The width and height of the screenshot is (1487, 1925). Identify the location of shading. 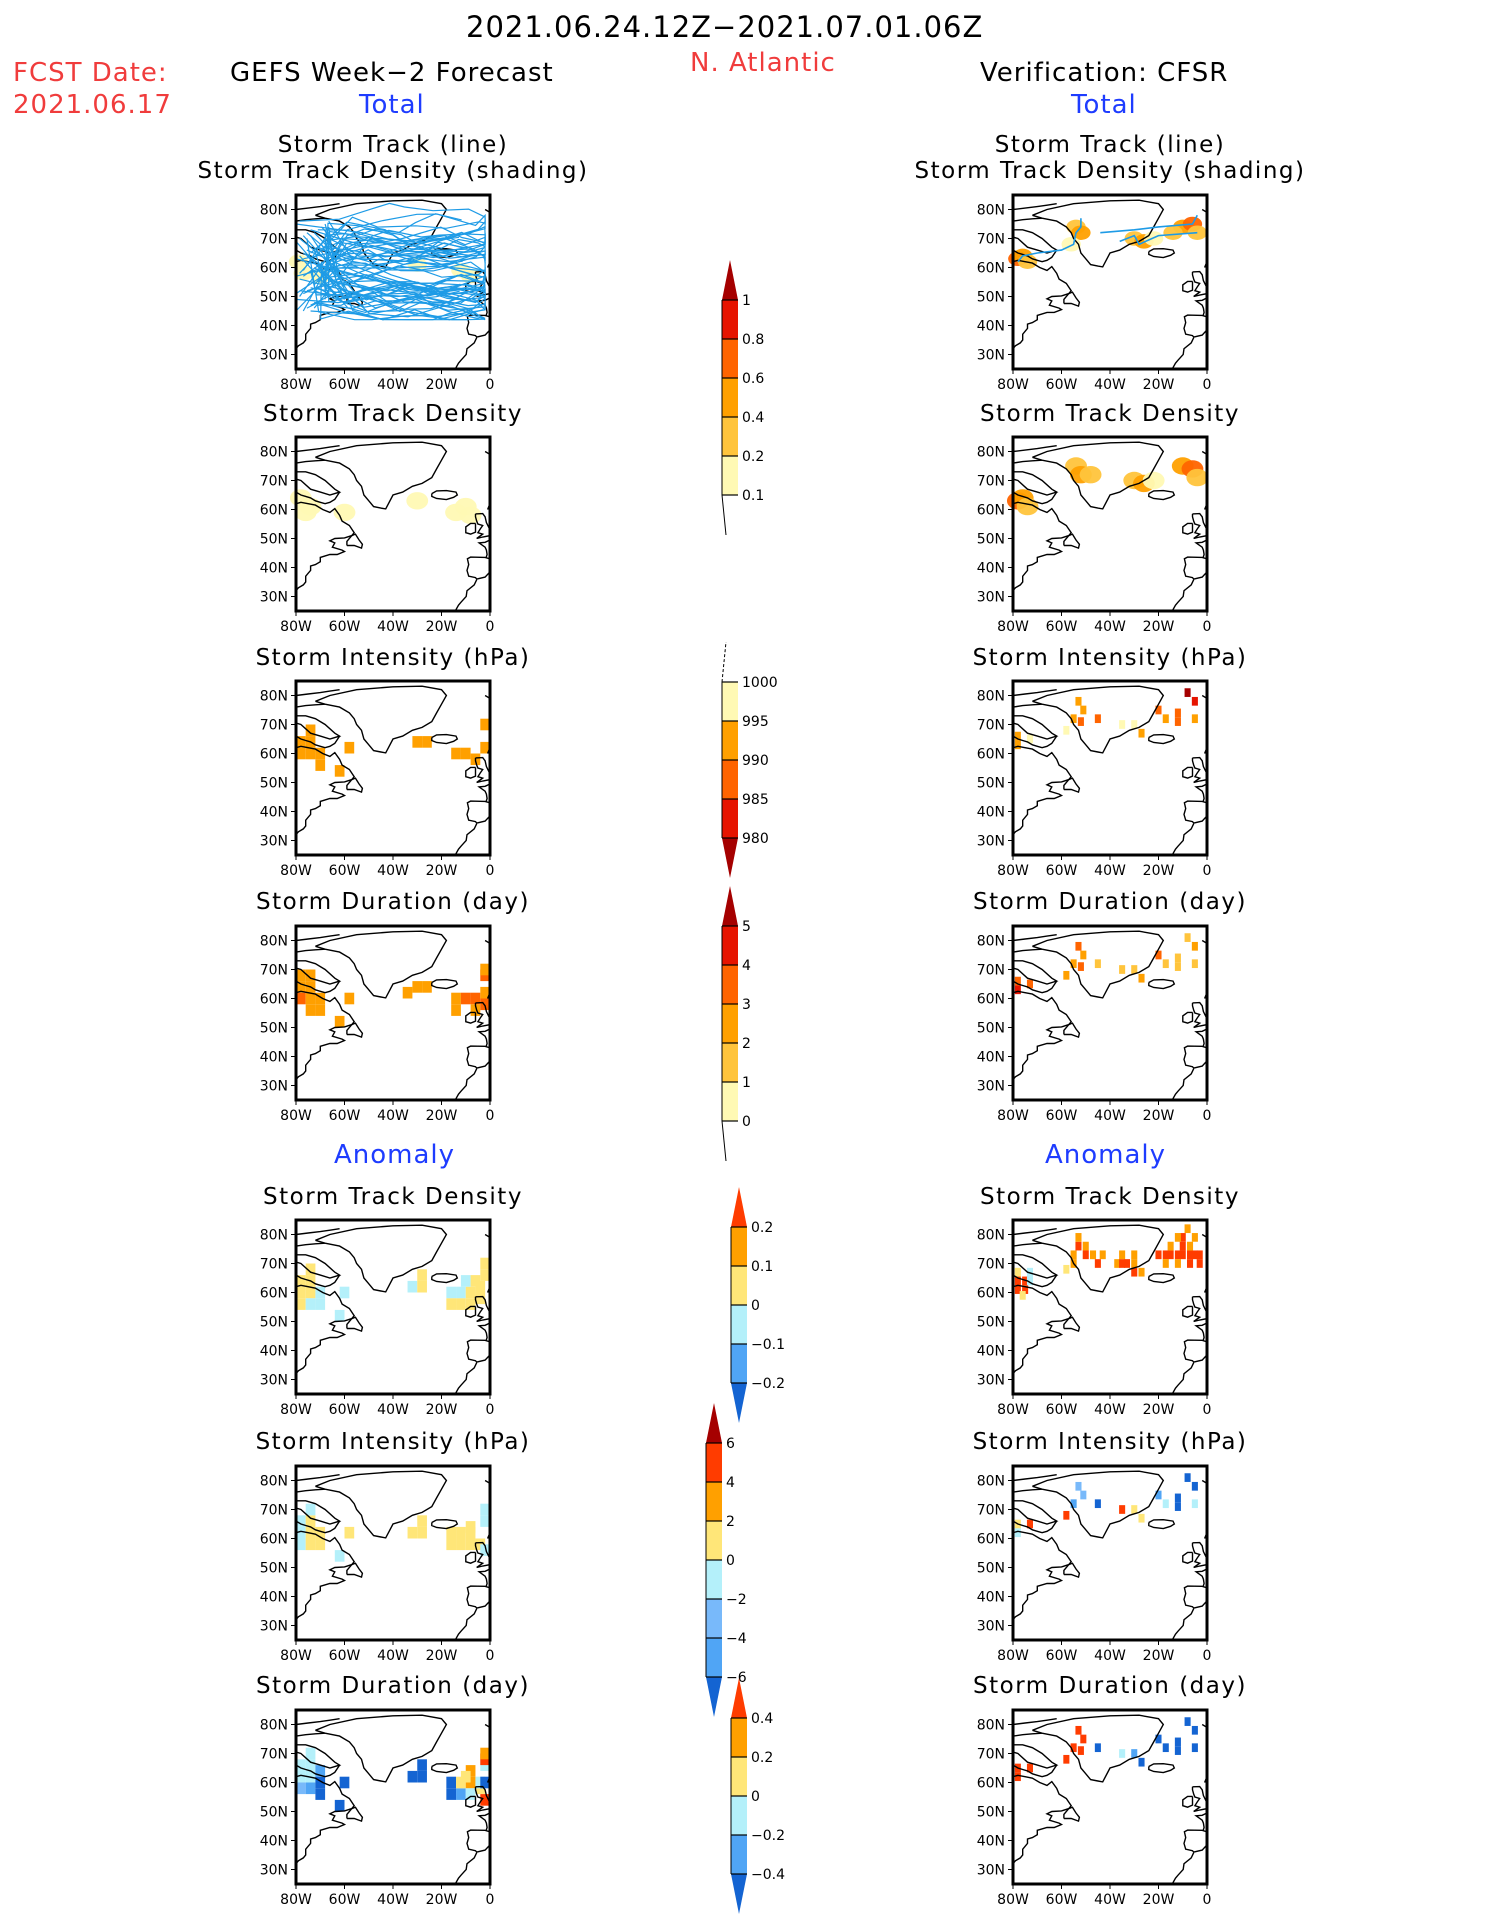
(393, 995).